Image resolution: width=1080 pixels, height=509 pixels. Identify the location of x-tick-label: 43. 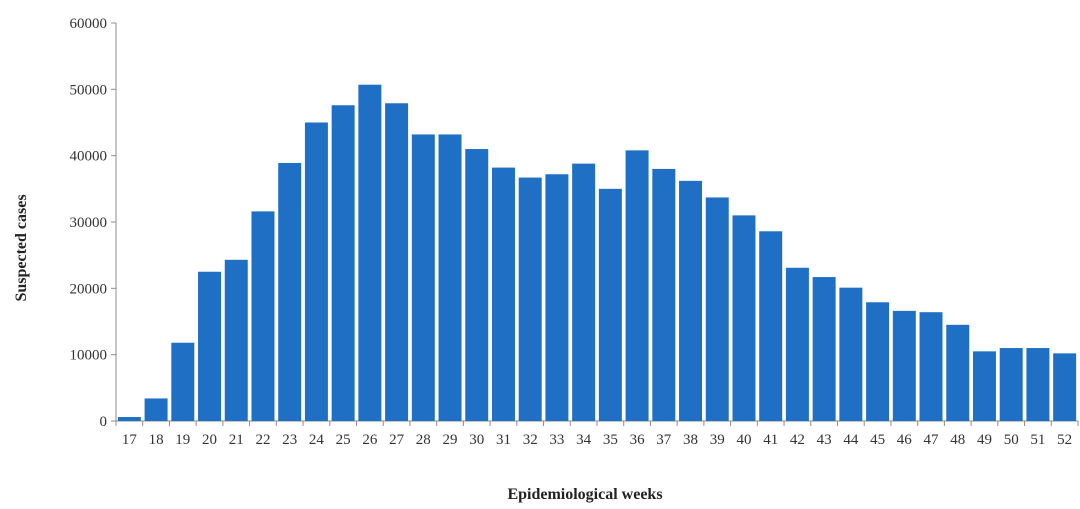
(824, 440).